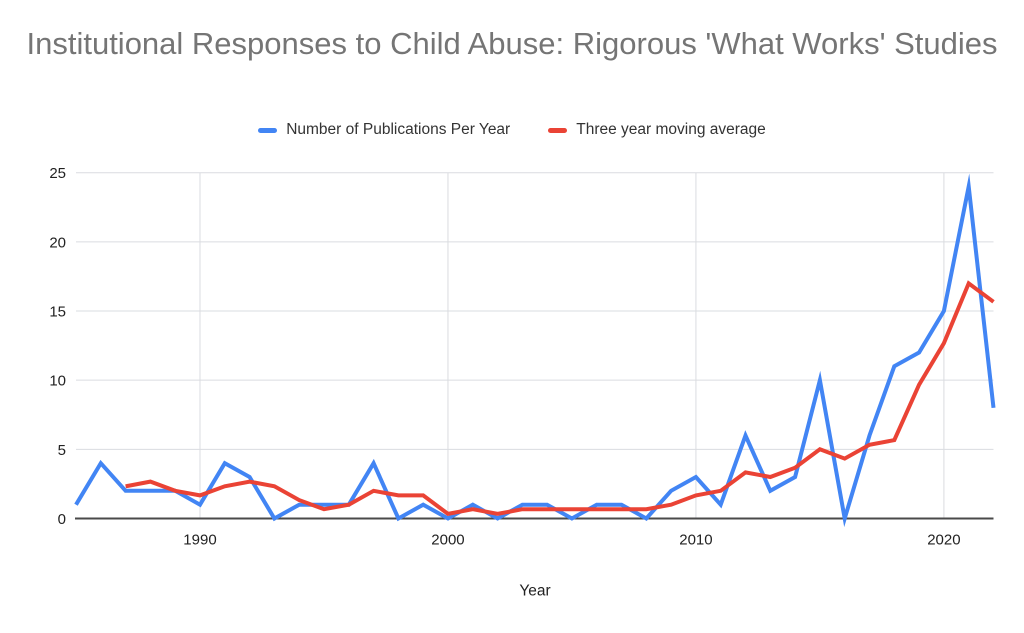 This screenshot has height=633, width=1024. I want to click on x-tick-label: 2020, so click(943, 540).